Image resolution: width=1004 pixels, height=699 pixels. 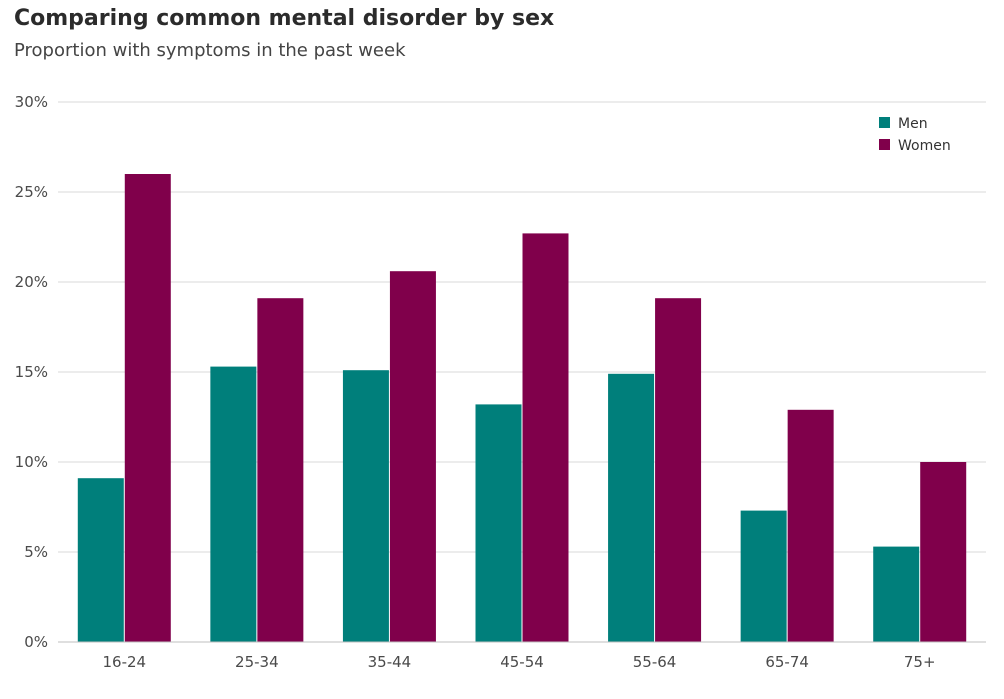 What do you see at coordinates (884, 122) in the screenshot?
I see `legend-swatch-men` at bounding box center [884, 122].